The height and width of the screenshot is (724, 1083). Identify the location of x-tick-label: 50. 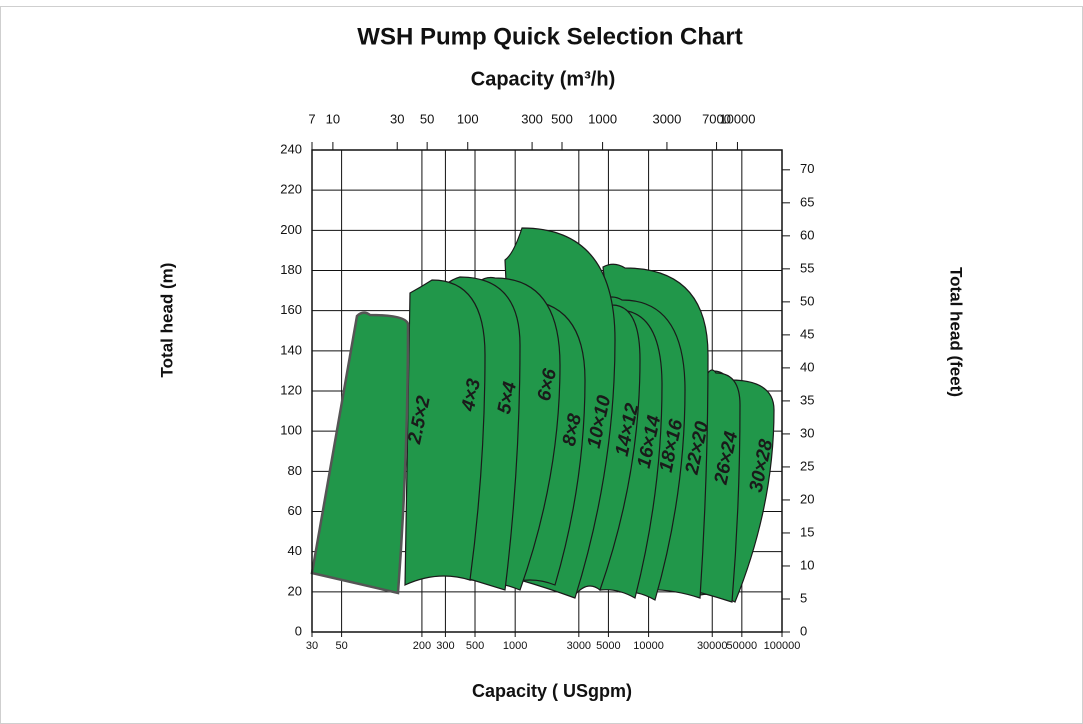
(341, 646).